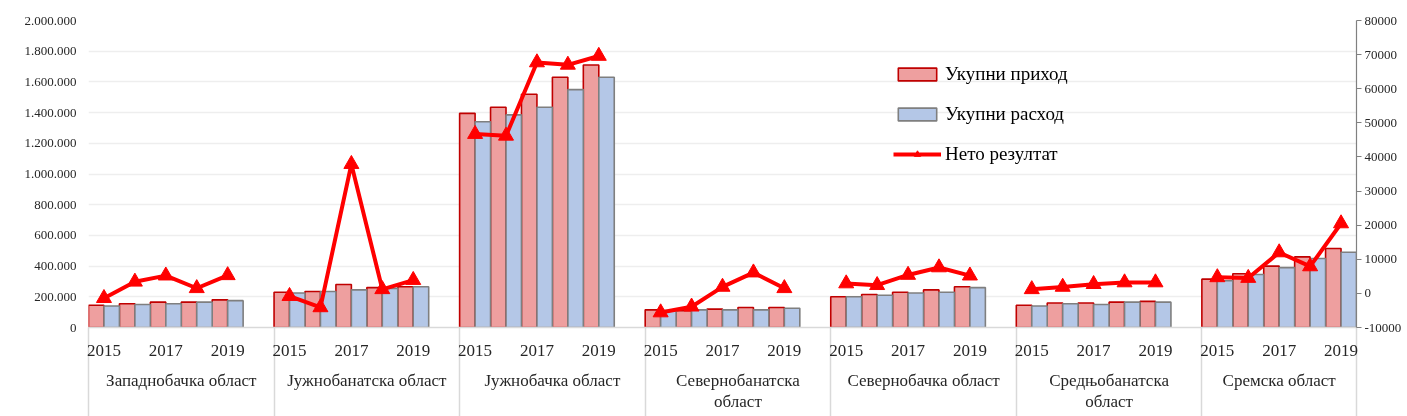 The width and height of the screenshot is (1407, 416). I want to click on y-tick-label: 2.000.000, so click(50, 20).